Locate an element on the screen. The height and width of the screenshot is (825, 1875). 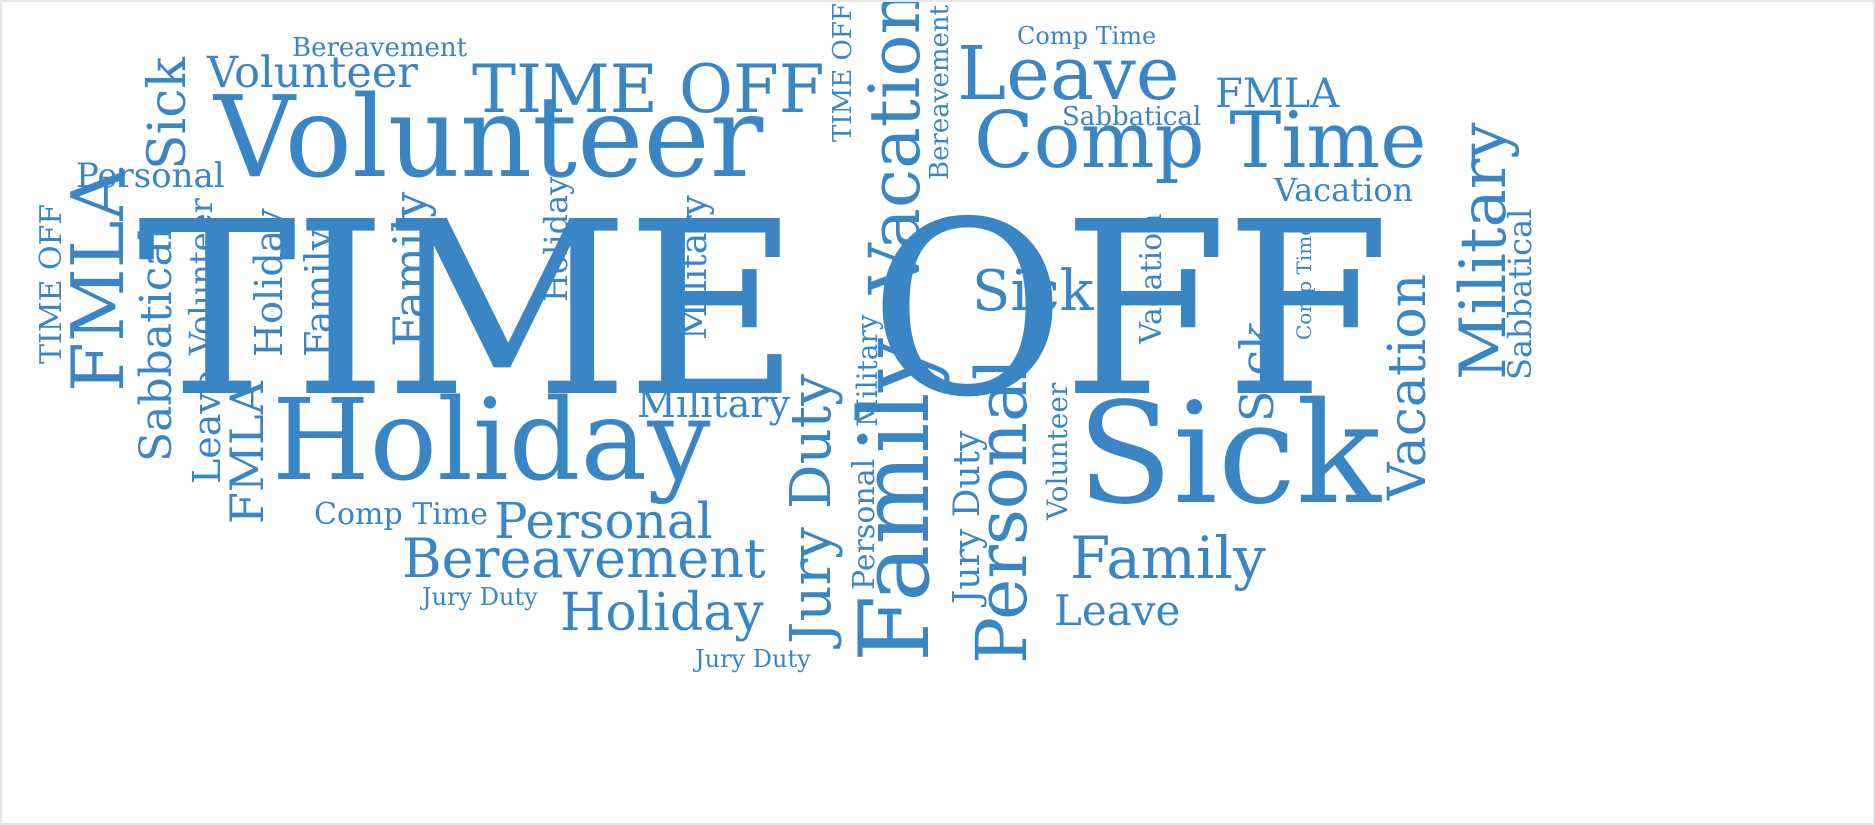
word-volunteer-large: Volunteer is located at coordinates (489, 138).